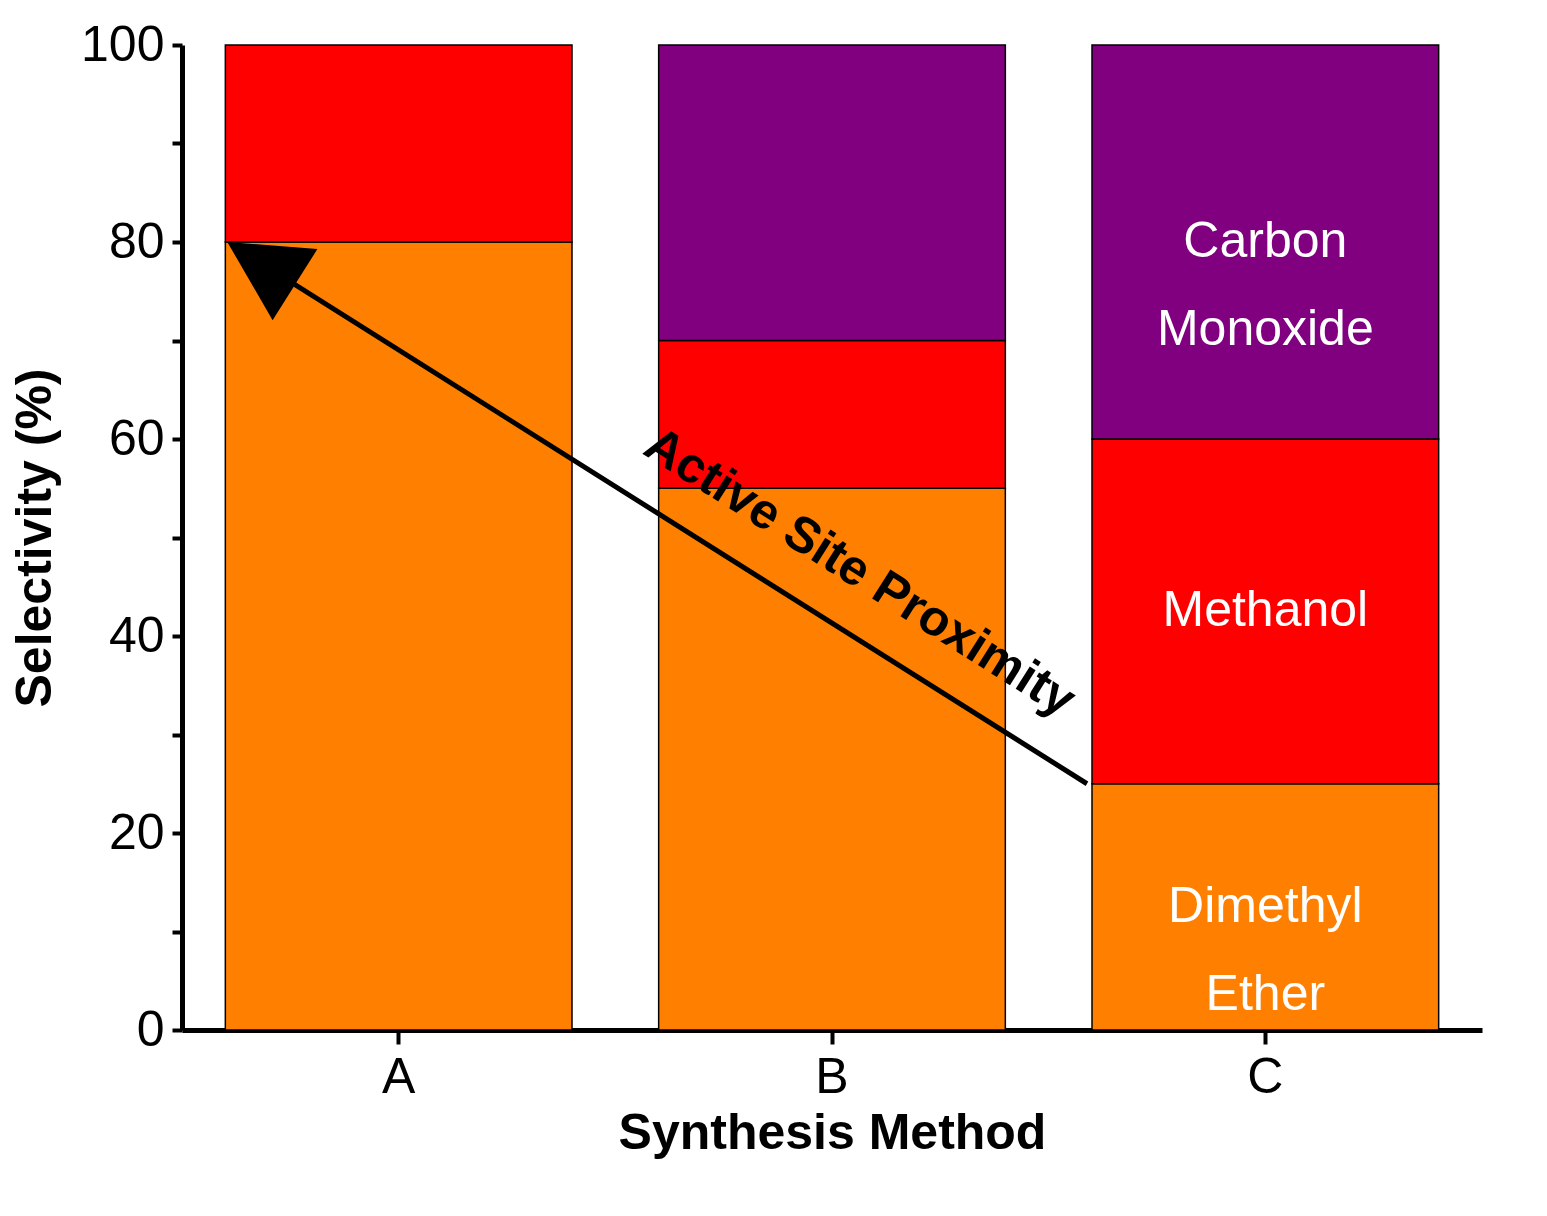 Image resolution: width=1547 pixels, height=1216 pixels. I want to click on y-tick-label: 60, so click(136, 437).